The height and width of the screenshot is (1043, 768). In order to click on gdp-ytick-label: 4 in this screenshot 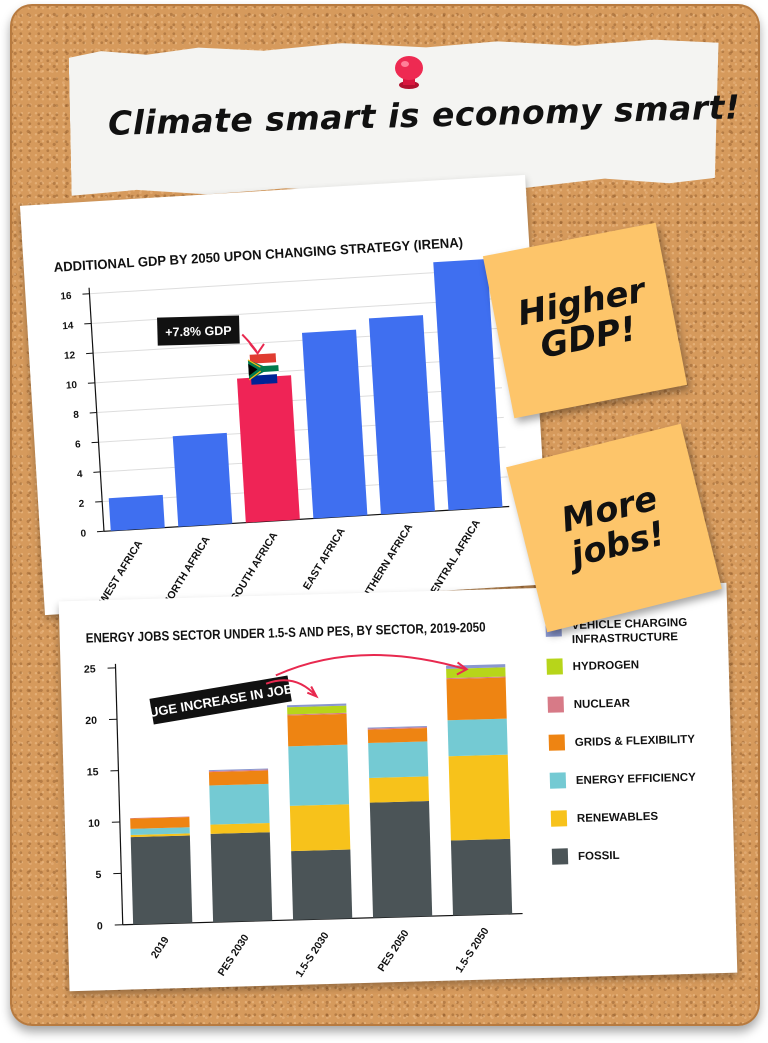, I will do `click(80, 474)`.